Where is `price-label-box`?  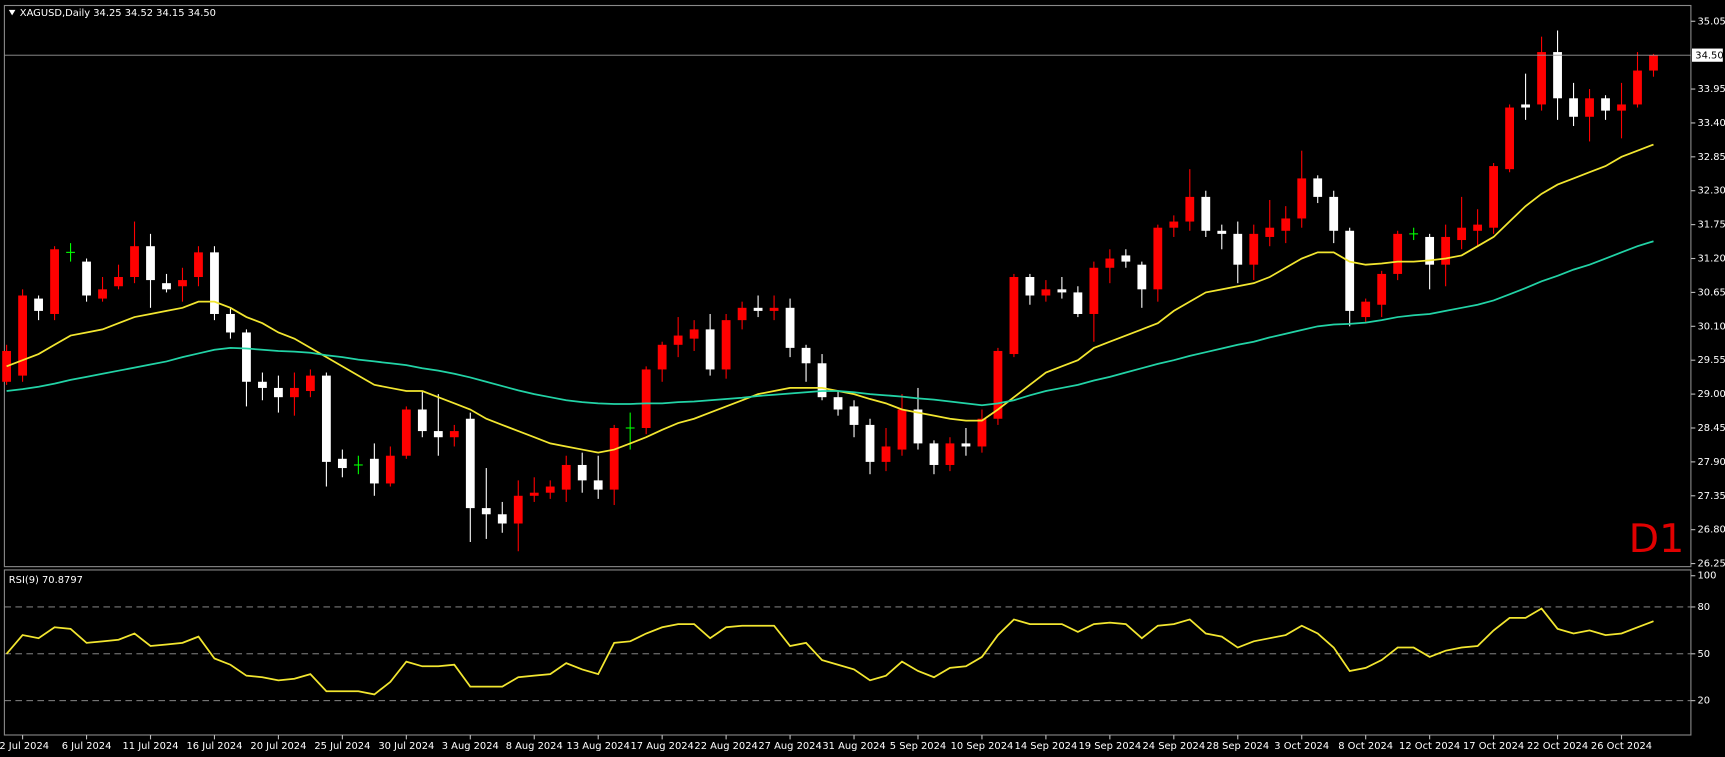 price-label-box is located at coordinates (1707, 55).